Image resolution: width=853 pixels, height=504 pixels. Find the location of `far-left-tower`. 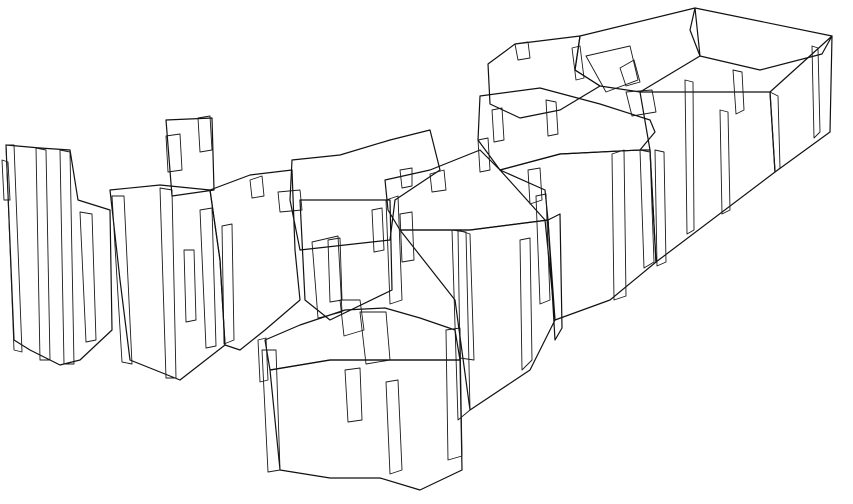

far-left-tower is located at coordinates (57, 255).